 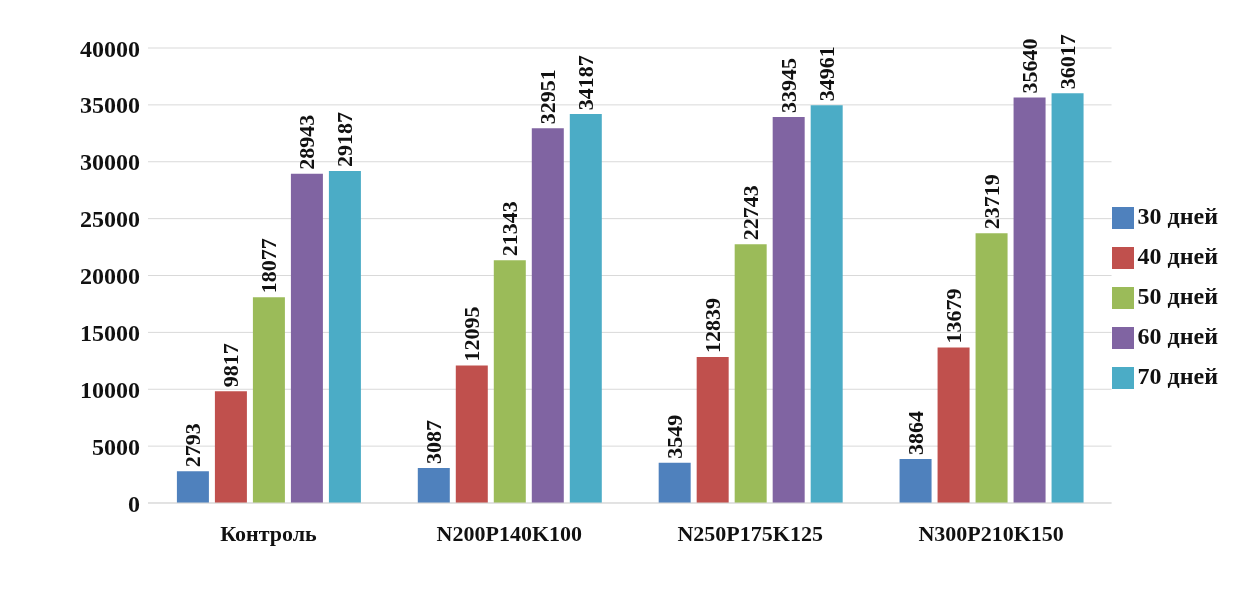 I want to click on data-label: 28943, so click(x=307, y=142).